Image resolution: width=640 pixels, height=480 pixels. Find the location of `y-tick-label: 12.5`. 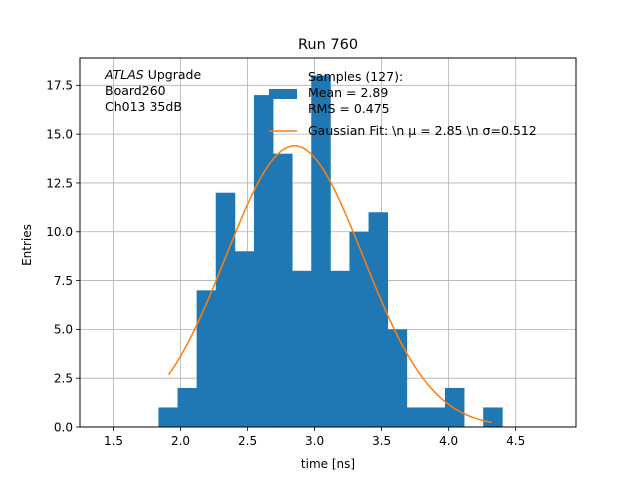

y-tick-label: 12.5 is located at coordinates (59, 183).